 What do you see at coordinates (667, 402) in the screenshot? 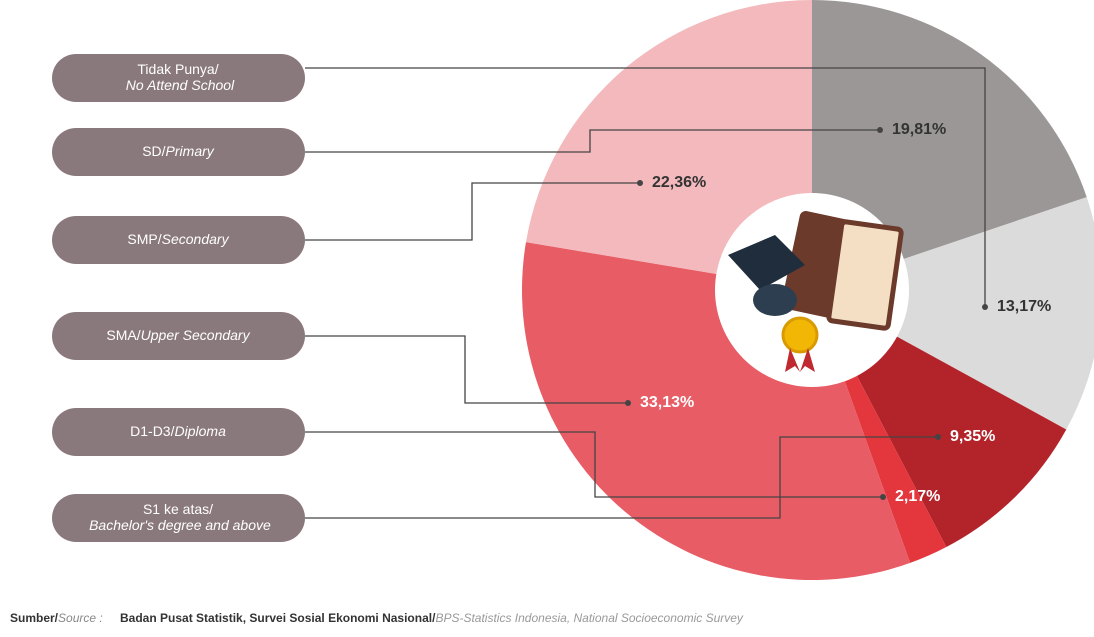
I see `value-label: 33,13%` at bounding box center [667, 402].